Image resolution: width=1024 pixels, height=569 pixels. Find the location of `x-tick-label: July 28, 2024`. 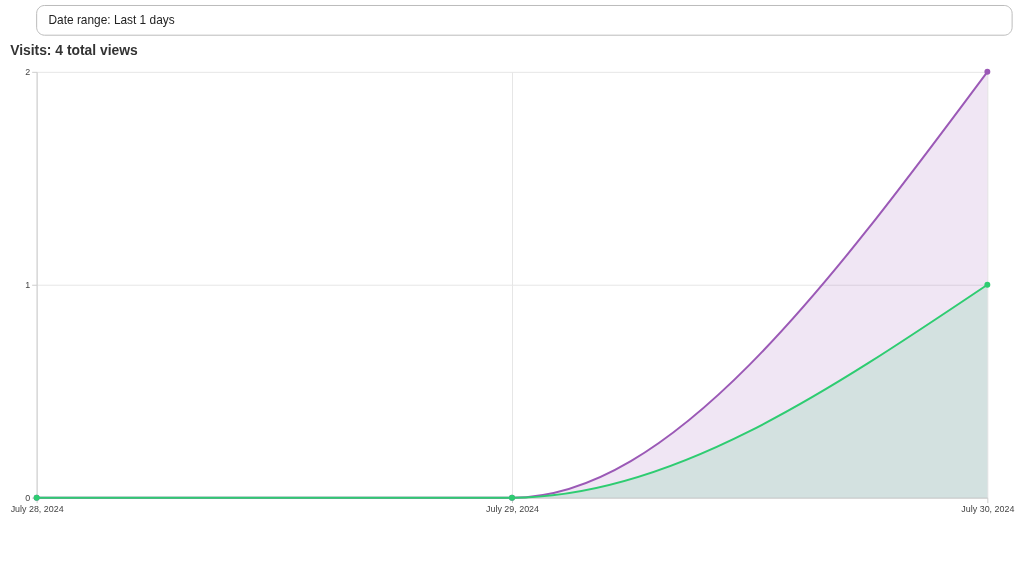

x-tick-label: July 28, 2024 is located at coordinates (37, 509).